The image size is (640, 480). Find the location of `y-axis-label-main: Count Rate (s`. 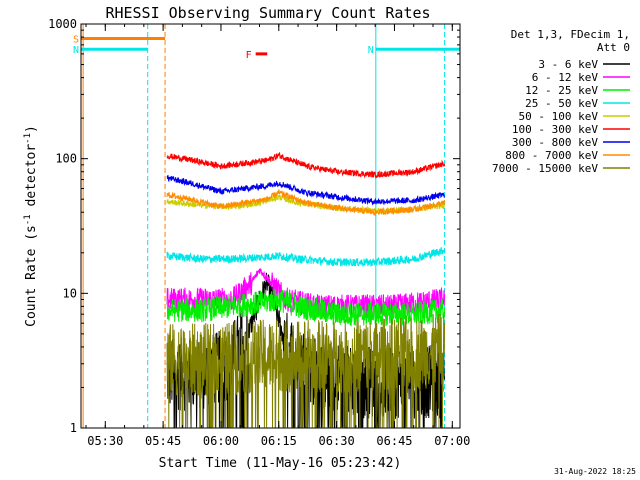

y-axis-label-main: Count Rate (s is located at coordinates (31, 276).